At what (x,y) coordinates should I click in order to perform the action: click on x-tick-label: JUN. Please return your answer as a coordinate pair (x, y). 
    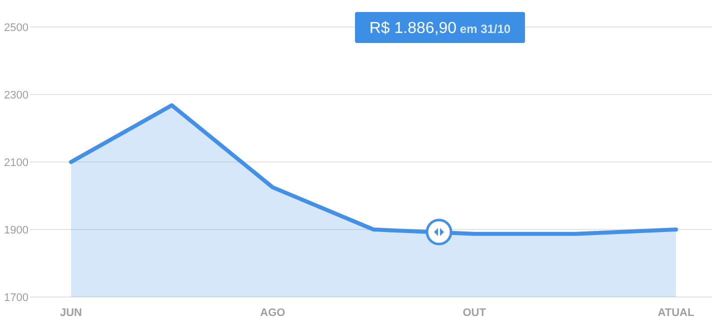
    Looking at the image, I should click on (71, 313).